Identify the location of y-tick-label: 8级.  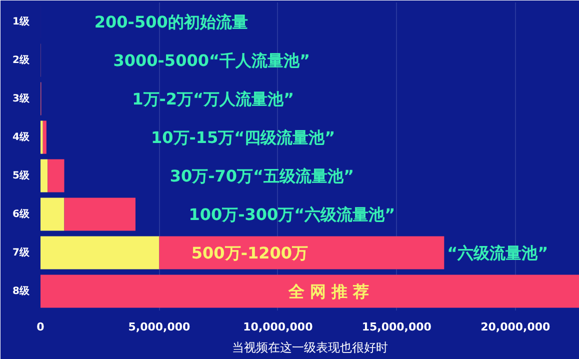
(21, 290).